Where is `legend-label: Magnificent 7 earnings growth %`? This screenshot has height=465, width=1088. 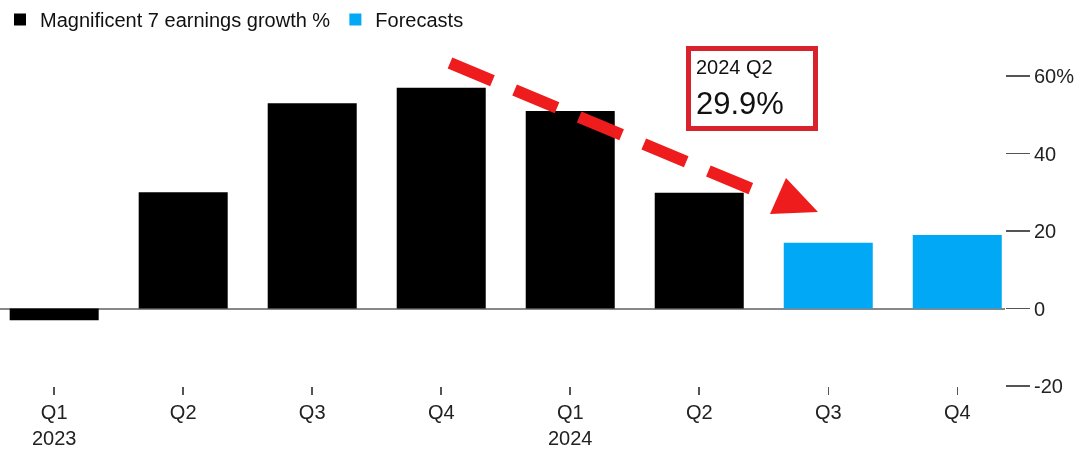 legend-label: Magnificent 7 earnings growth % is located at coordinates (185, 20).